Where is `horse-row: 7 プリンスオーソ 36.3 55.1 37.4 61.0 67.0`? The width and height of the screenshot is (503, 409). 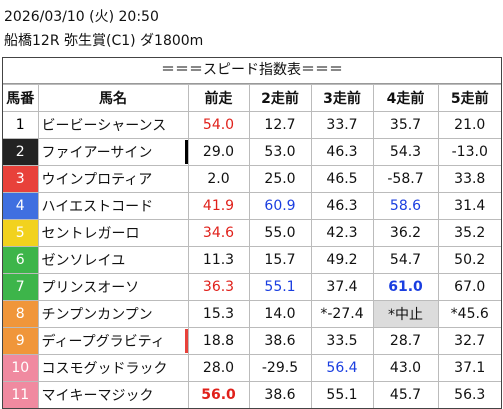 horse-row: 7 プリンスオーソ 36.3 55.1 37.4 61.0 67.0 is located at coordinates (252, 287).